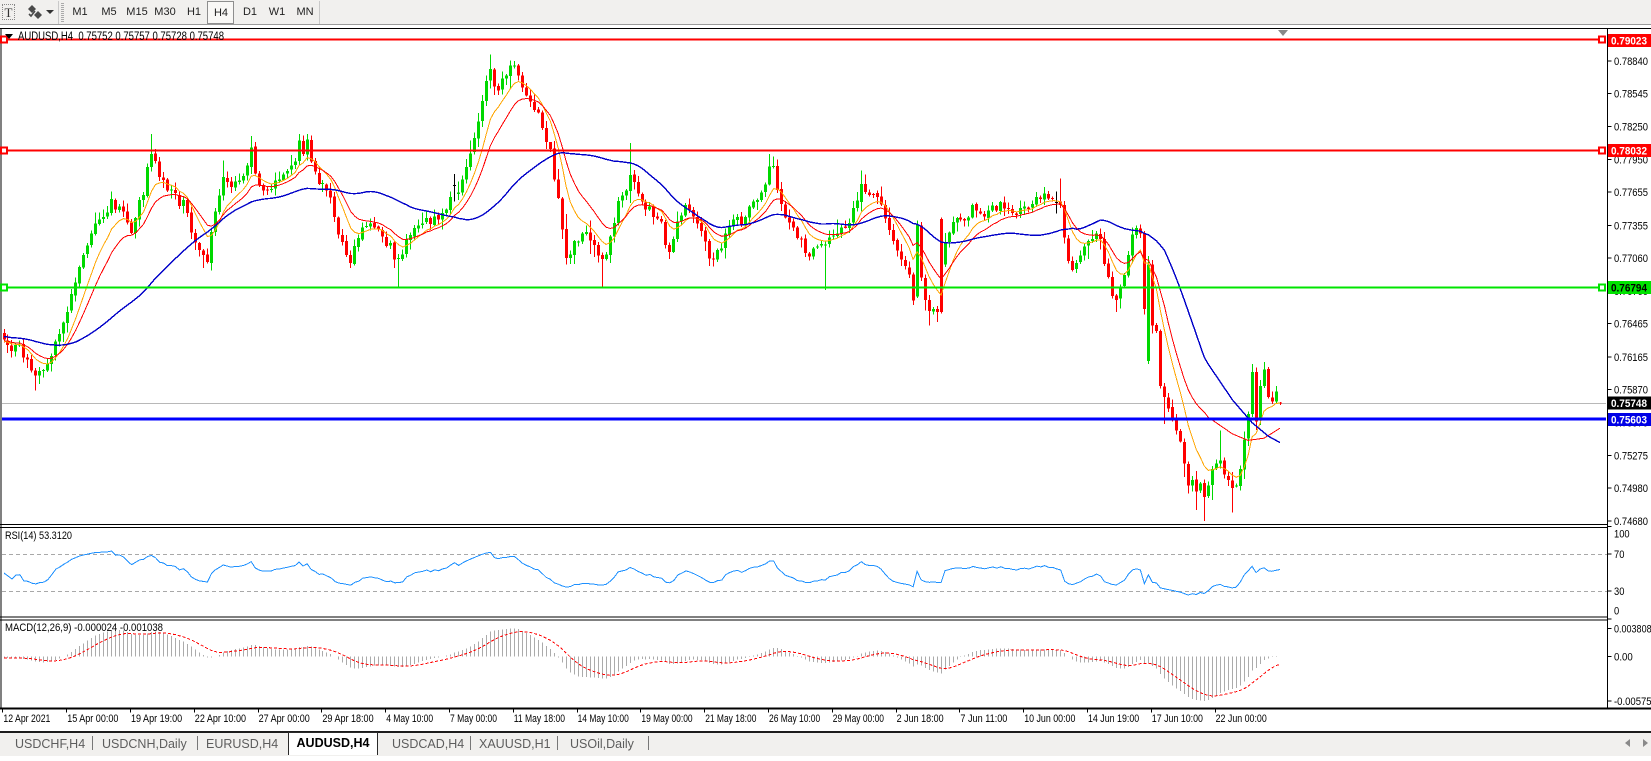 The height and width of the screenshot is (761, 1651). Describe the element at coordinates (666, 719) in the screenshot. I see `svg-text: 19 May 00:00` at that location.